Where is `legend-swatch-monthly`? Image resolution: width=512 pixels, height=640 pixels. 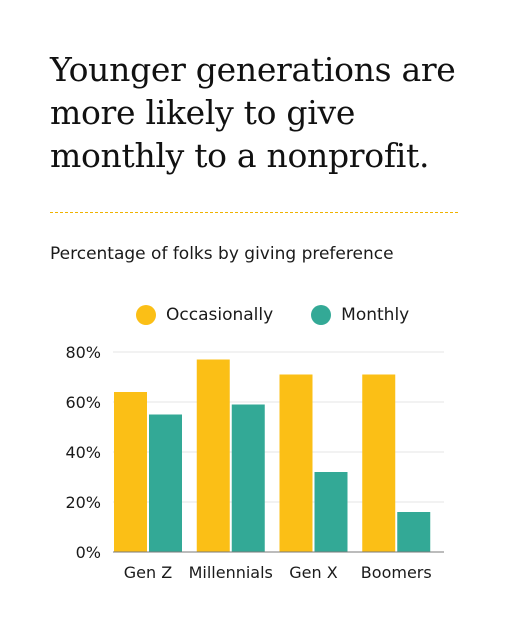
legend-swatch-monthly is located at coordinates (321, 315).